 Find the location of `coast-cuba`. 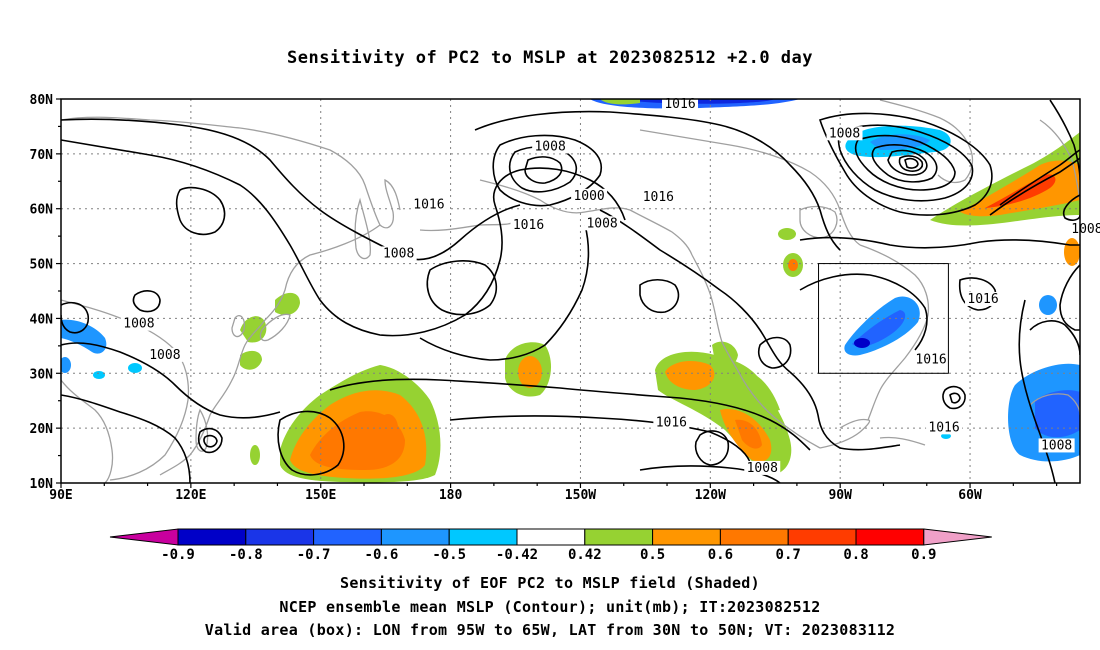

coast-cuba is located at coordinates (902, 441).